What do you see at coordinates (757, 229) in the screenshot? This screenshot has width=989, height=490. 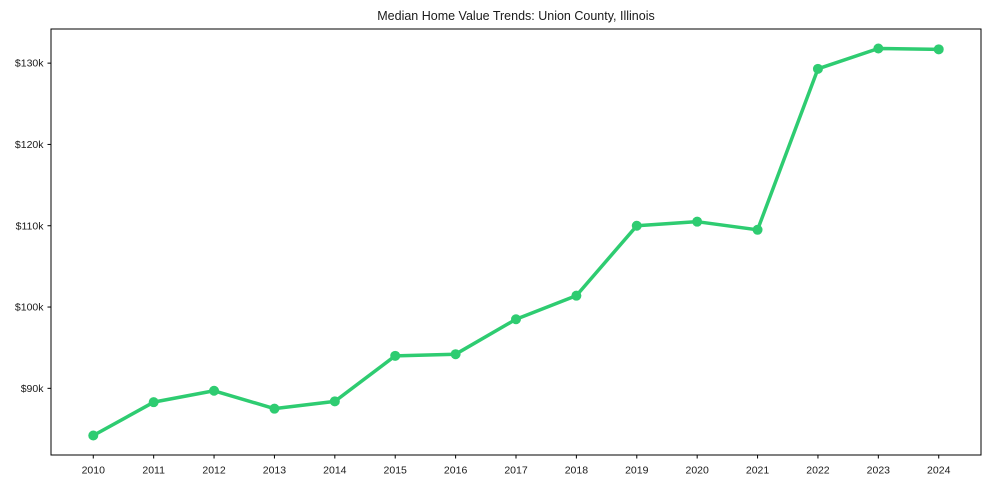 I see `data-point-2021` at bounding box center [757, 229].